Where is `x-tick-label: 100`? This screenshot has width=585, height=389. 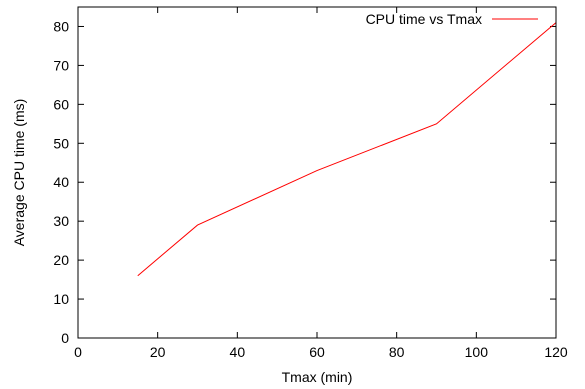 x-tick-label: 100 is located at coordinates (477, 352).